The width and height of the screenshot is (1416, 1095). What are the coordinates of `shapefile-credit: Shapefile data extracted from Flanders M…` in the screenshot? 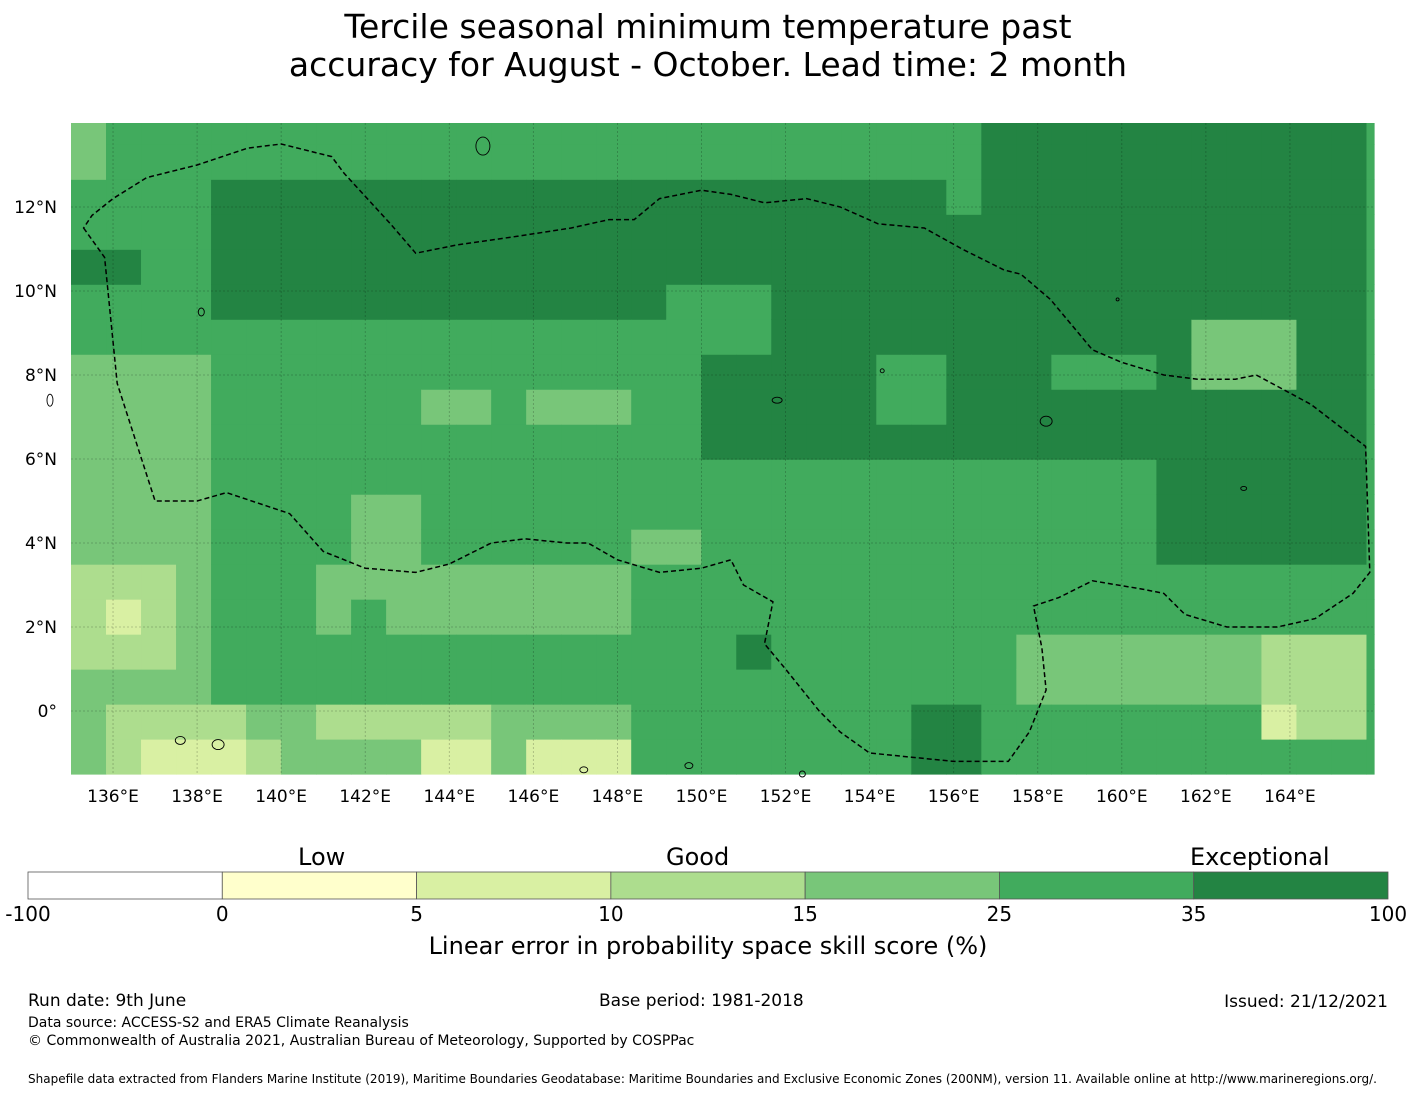 It's located at (702, 1079).